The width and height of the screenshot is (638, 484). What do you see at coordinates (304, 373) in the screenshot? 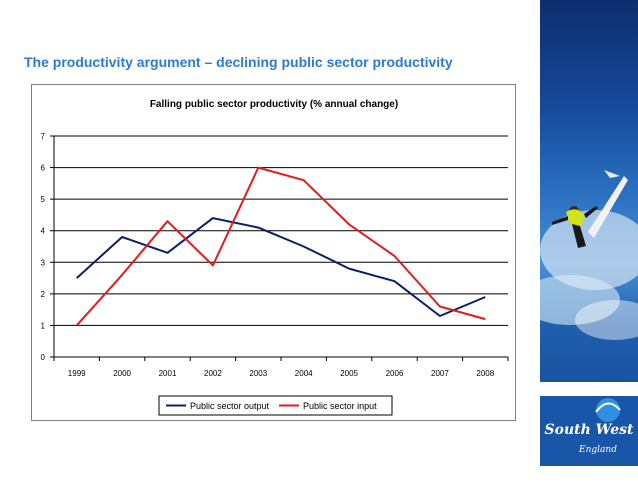
I see `x-tick-label: 2004` at bounding box center [304, 373].